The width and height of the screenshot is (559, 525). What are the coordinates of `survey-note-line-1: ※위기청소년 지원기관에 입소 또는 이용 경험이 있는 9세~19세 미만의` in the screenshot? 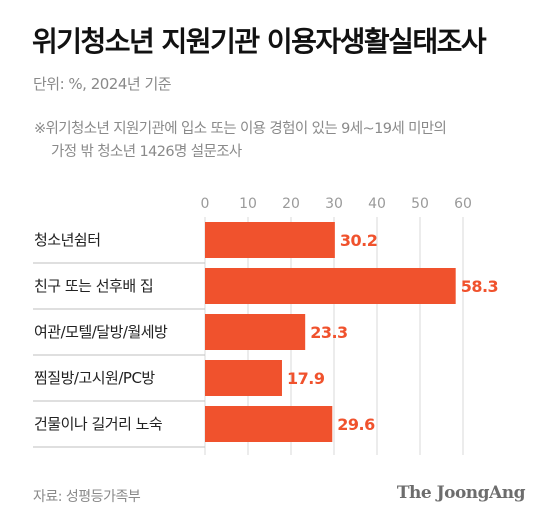 It's located at (240, 129).